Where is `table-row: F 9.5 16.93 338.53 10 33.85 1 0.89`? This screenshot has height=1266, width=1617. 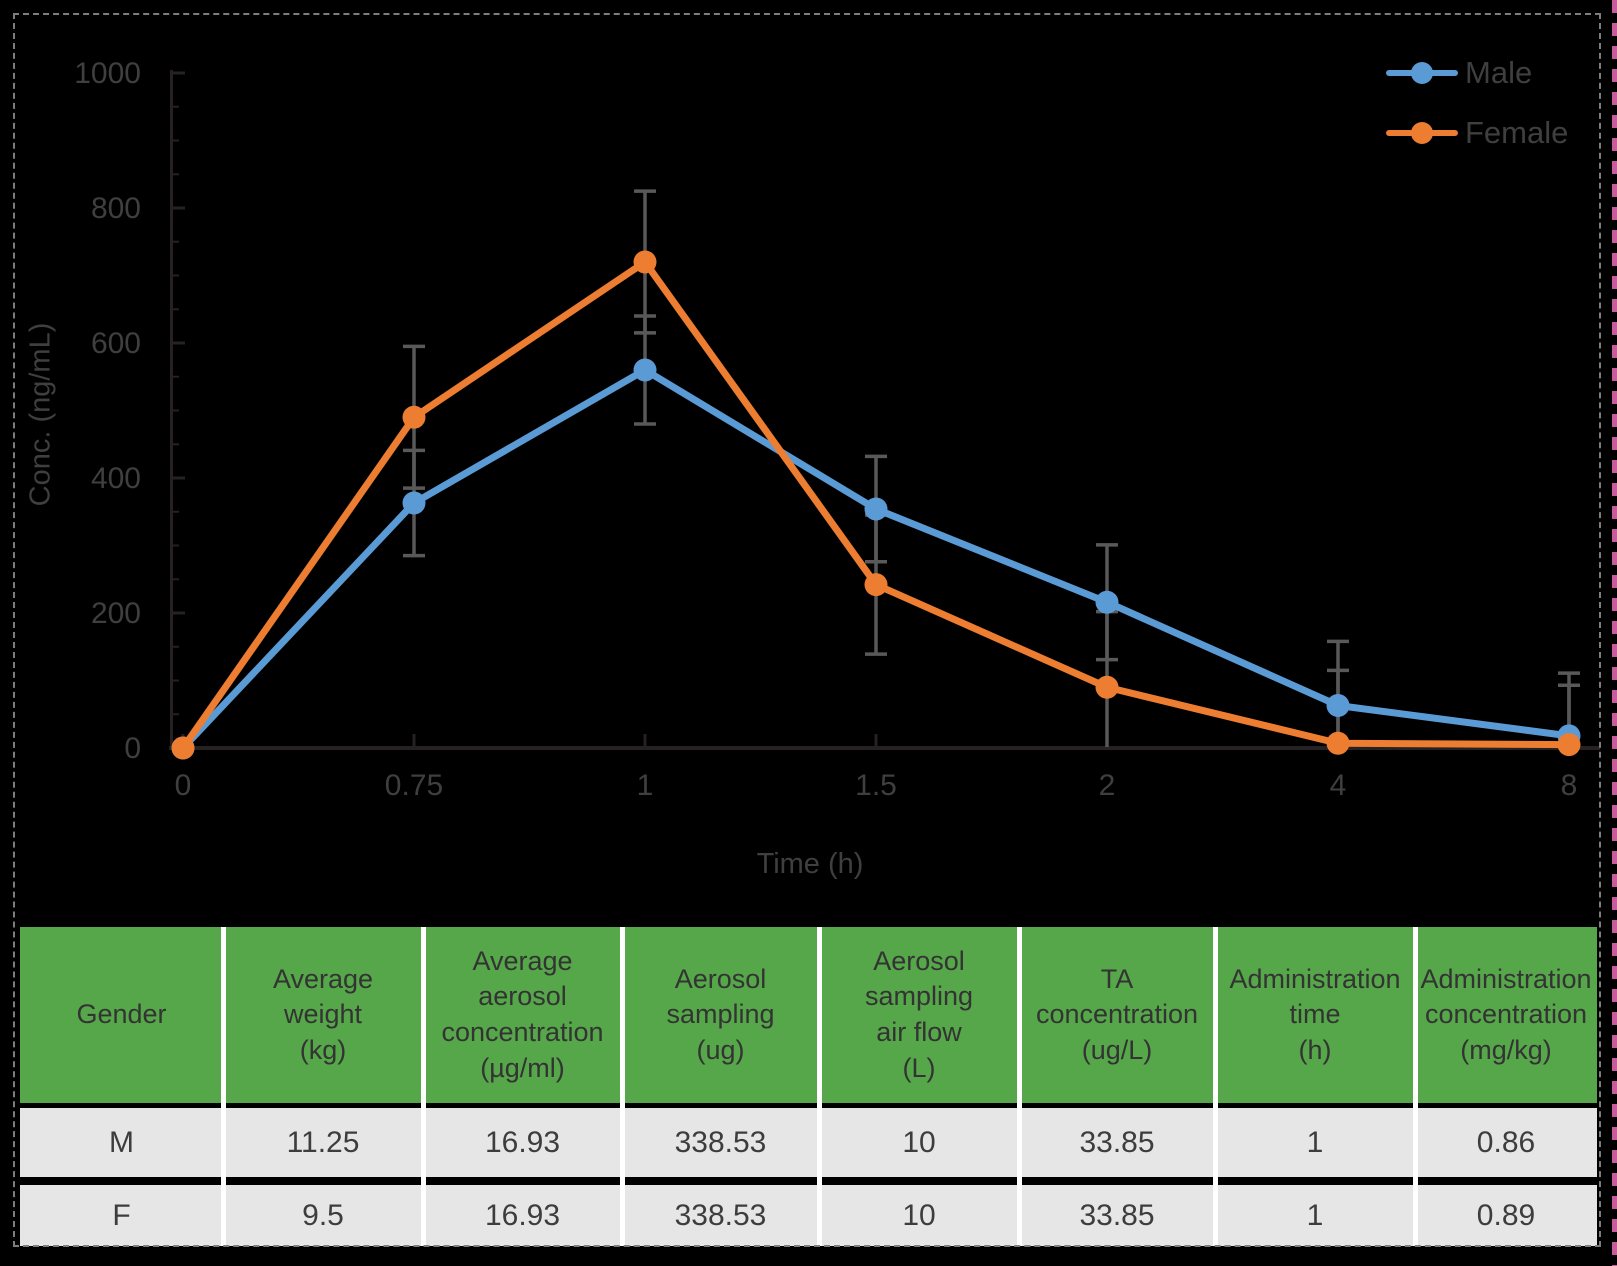 table-row: F 9.5 16.93 338.53 10 33.85 1 0.89 is located at coordinates (808, 1215).